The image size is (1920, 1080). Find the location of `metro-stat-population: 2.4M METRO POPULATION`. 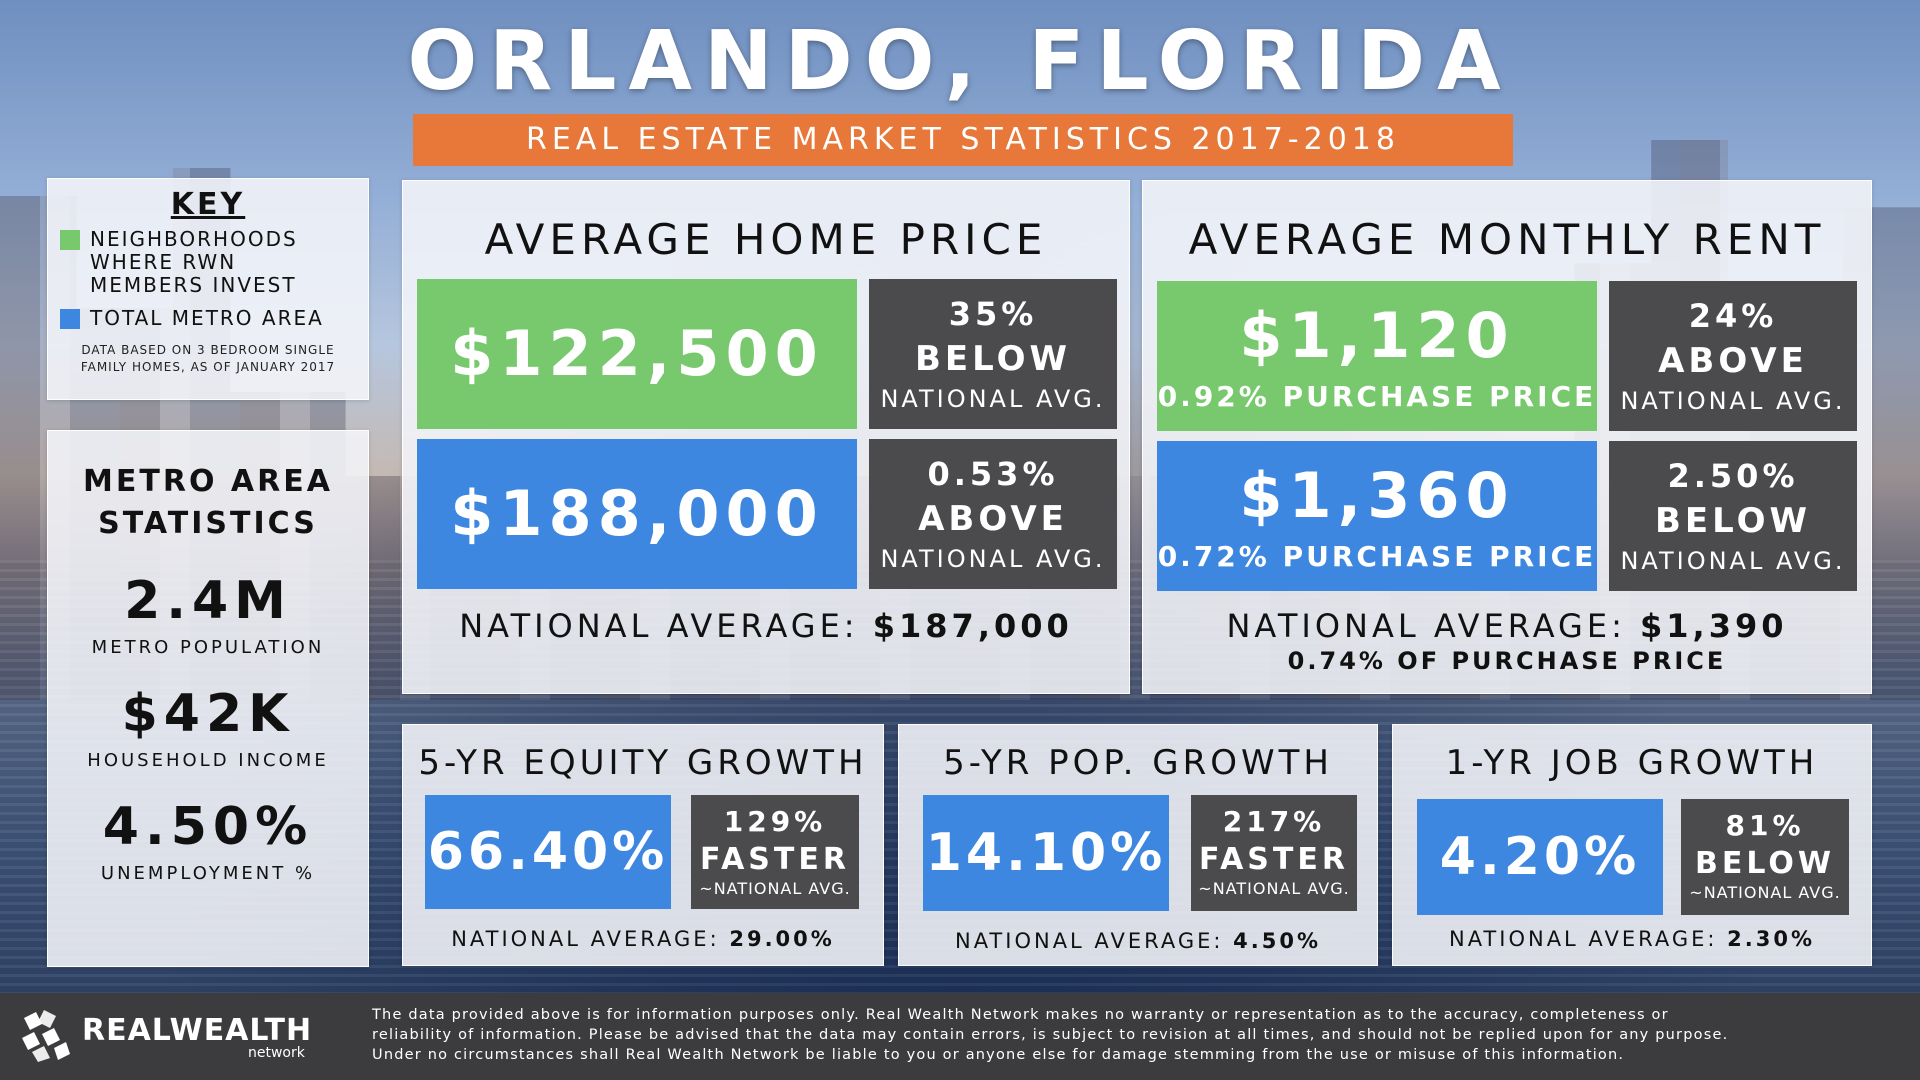

metro-stat-population: 2.4M METRO POPULATION is located at coordinates (208, 614).